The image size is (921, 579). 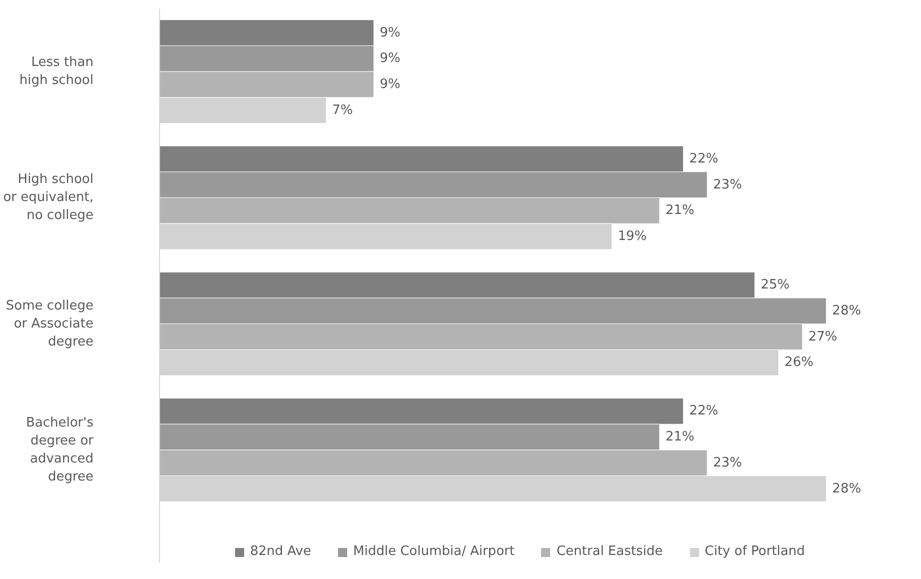 What do you see at coordinates (434, 551) in the screenshot?
I see `legend-label: Middle Columbia/ Airport` at bounding box center [434, 551].